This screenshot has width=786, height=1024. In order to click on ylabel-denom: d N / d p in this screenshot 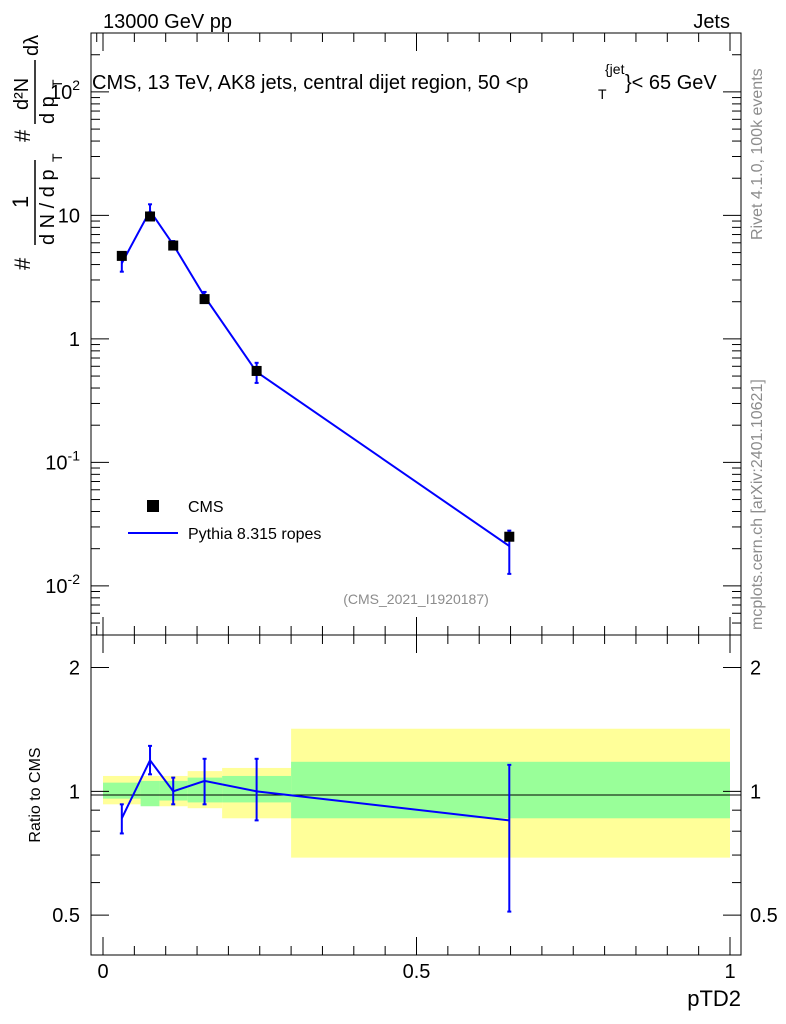, I will do `click(48, 207)`.